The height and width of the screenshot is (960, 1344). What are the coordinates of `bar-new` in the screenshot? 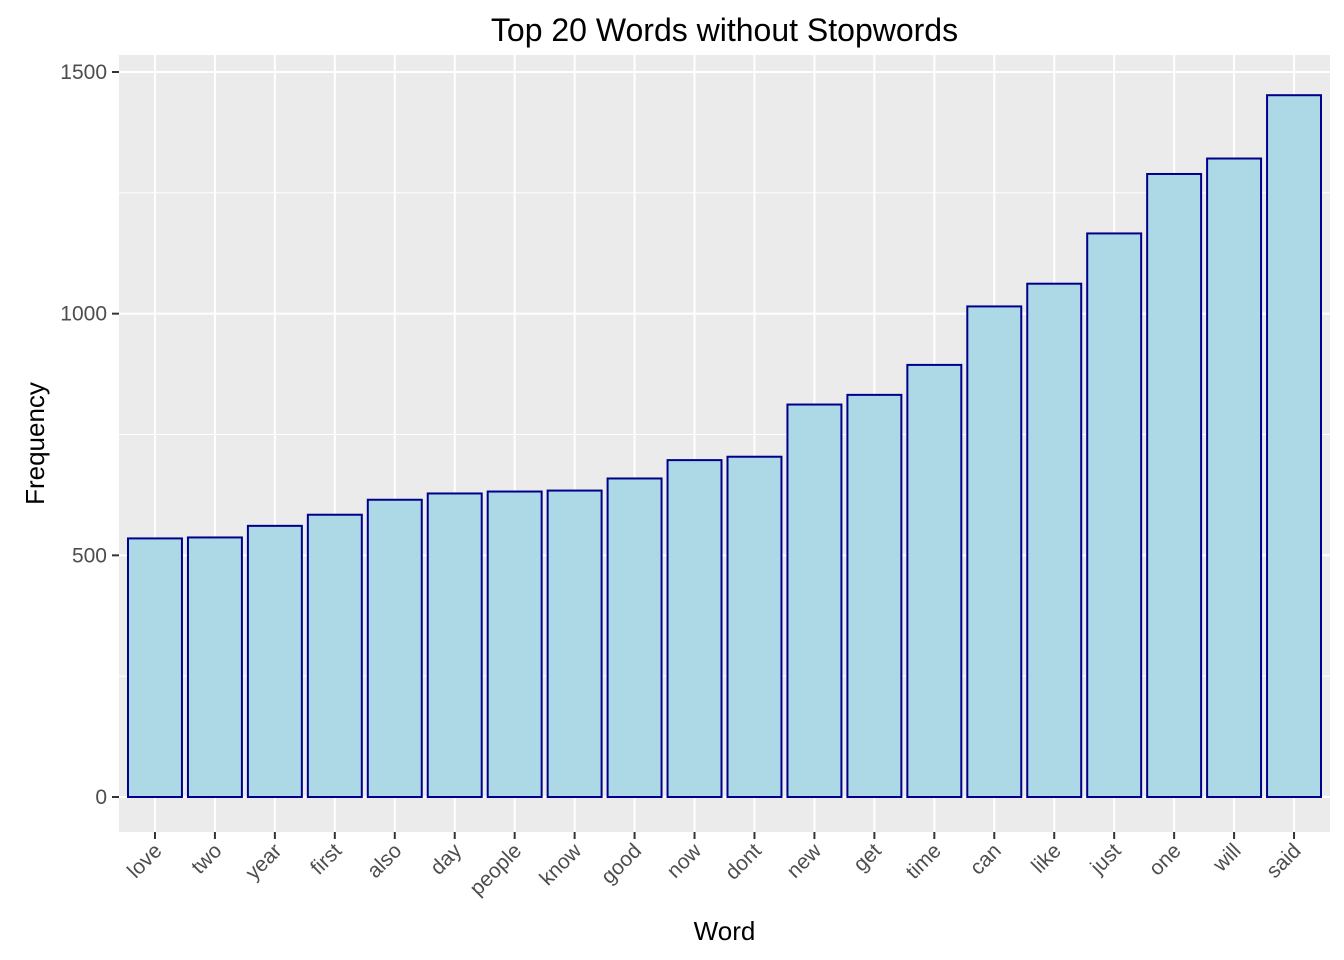 It's located at (814, 600).